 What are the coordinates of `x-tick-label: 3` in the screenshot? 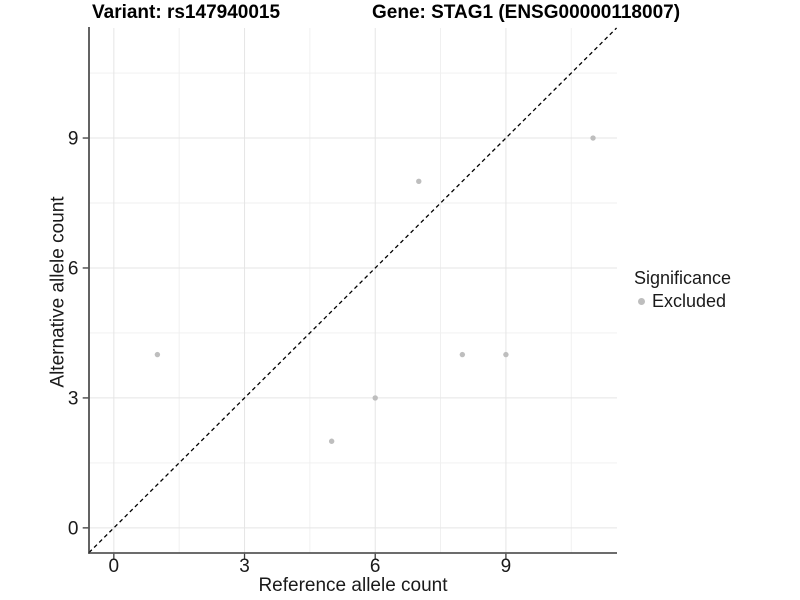 It's located at (244, 566).